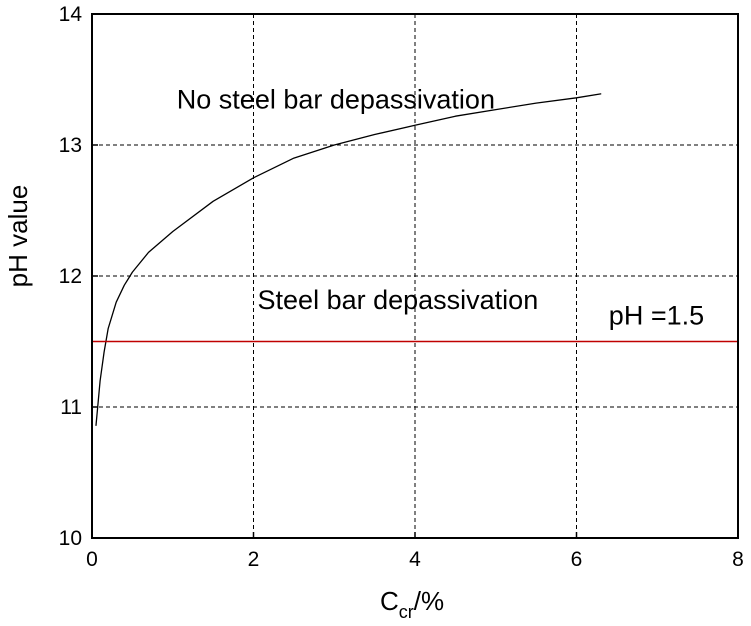 The width and height of the screenshot is (751, 626). Describe the element at coordinates (254, 559) in the screenshot. I see `x-tick-label: 2` at that location.